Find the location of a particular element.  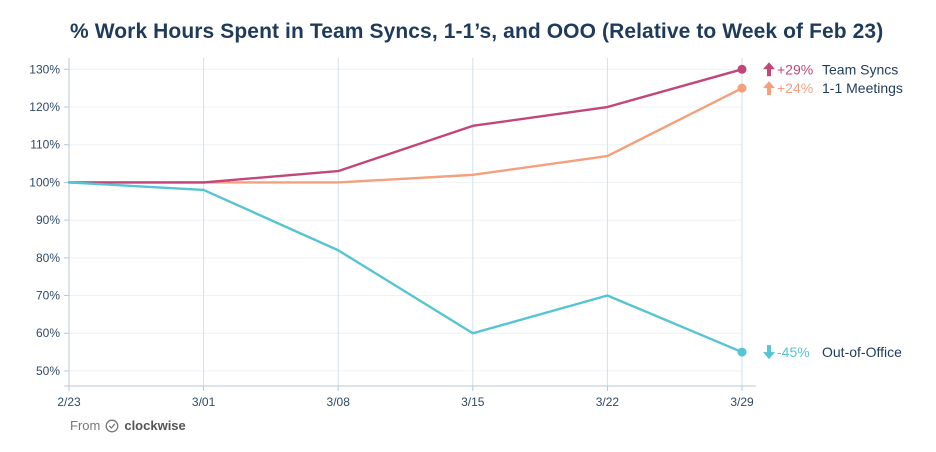

y-tick-label: 90% is located at coordinates (48, 220).